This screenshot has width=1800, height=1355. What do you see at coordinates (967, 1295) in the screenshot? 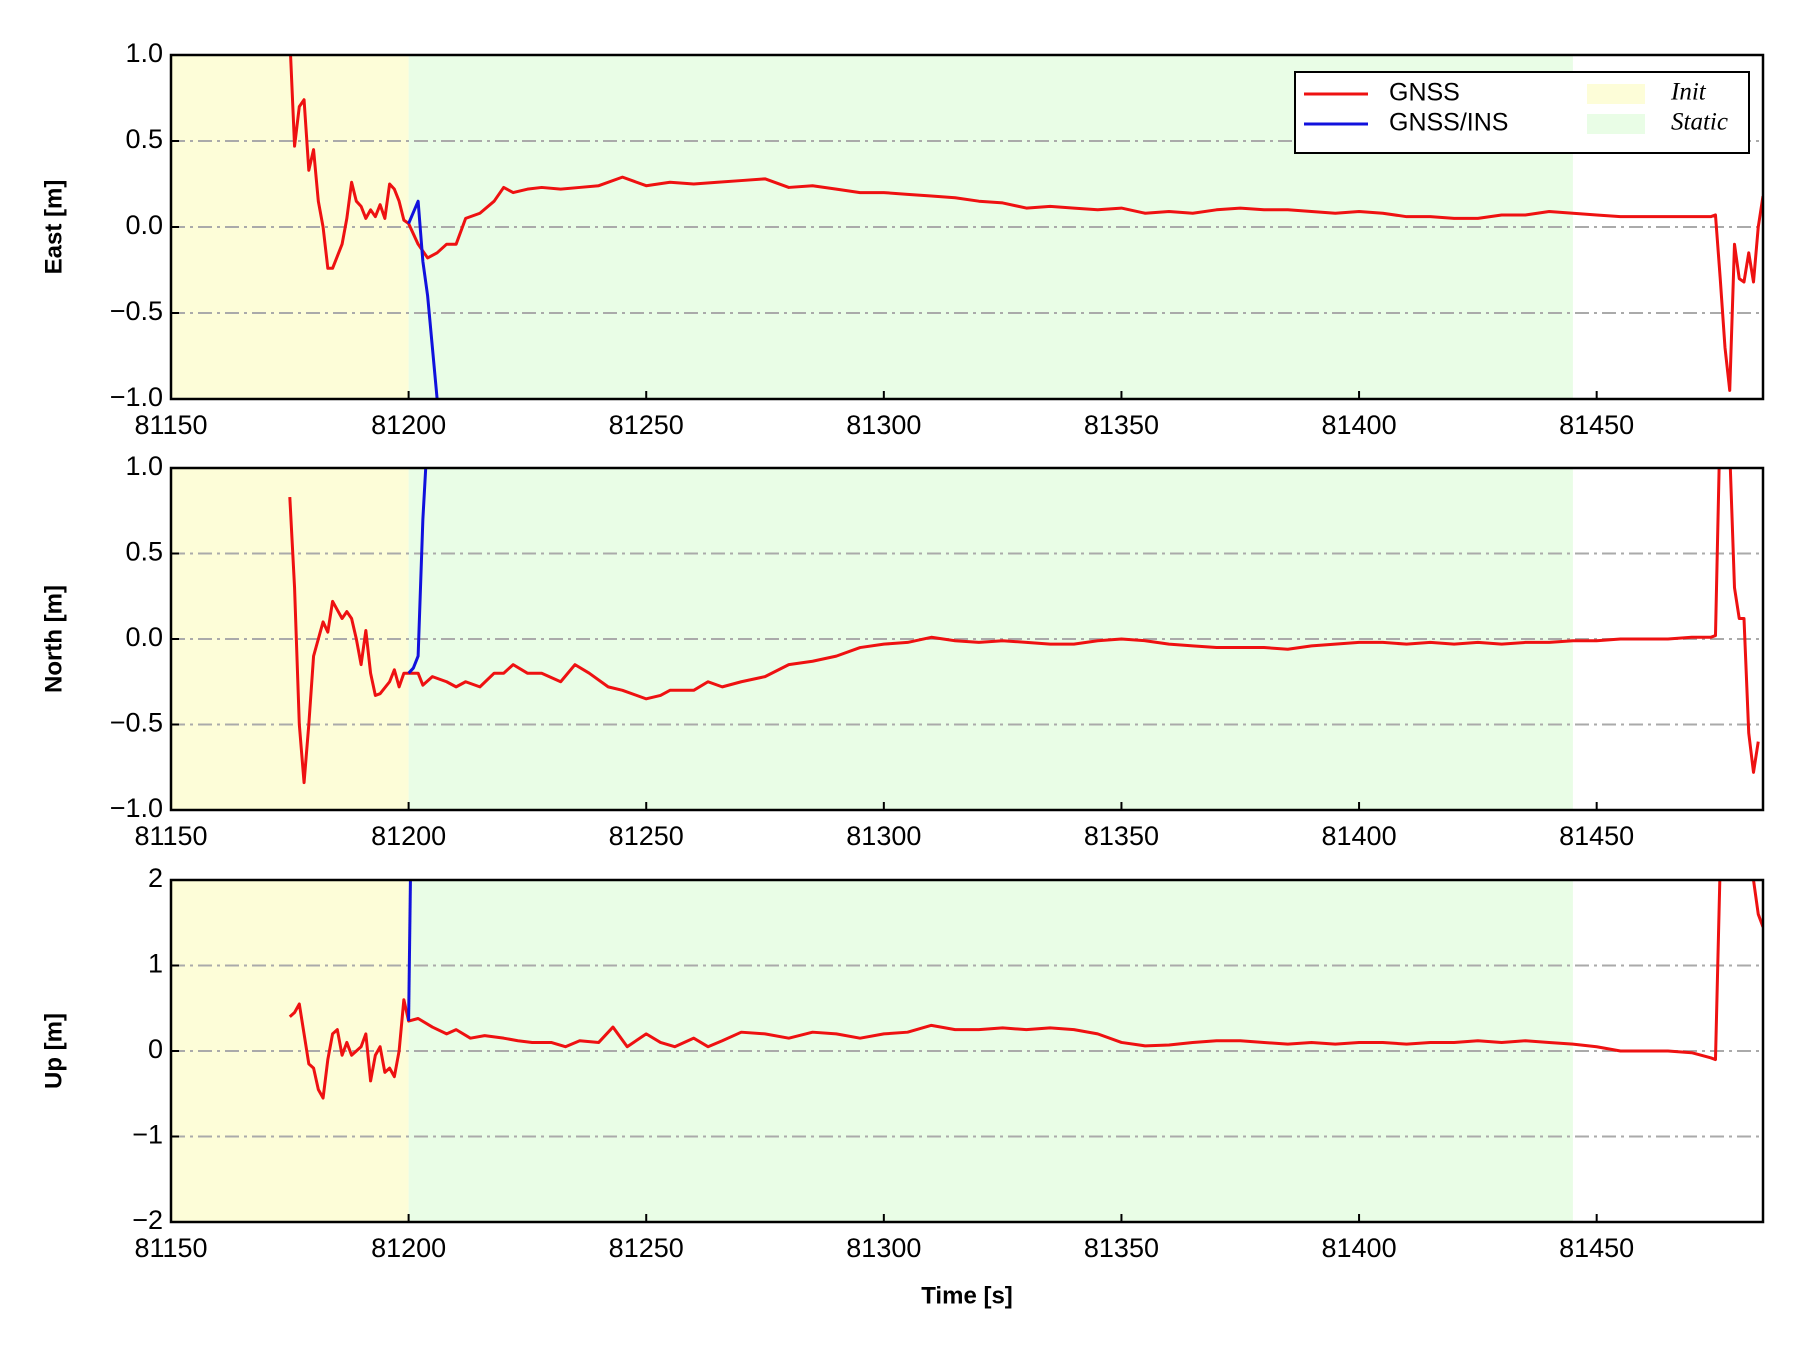
I see `x-axis-label: Time [s]` at bounding box center [967, 1295].